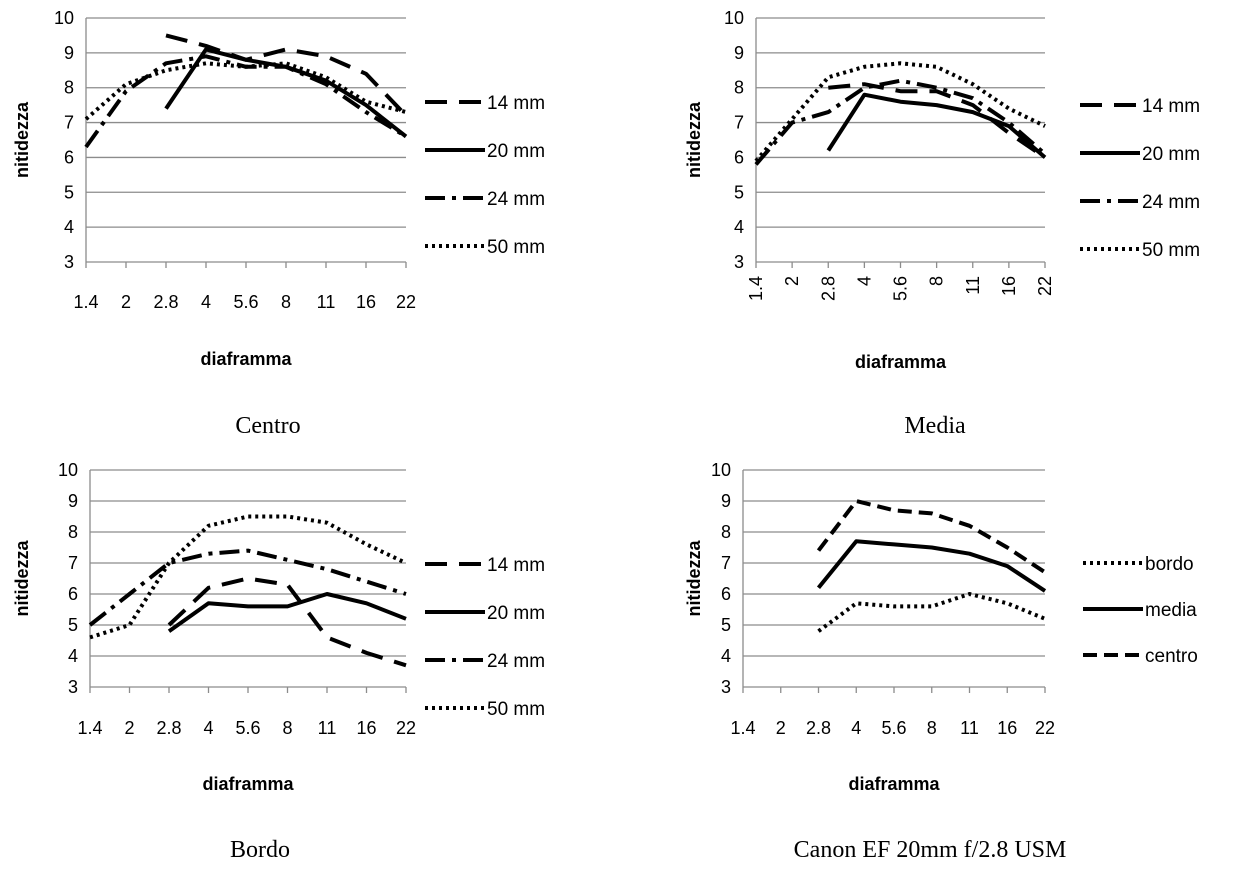 Image resolution: width=1239 pixels, height=887 pixels. Describe the element at coordinates (935, 426) in the screenshot. I see `chart-caption: Media` at that location.